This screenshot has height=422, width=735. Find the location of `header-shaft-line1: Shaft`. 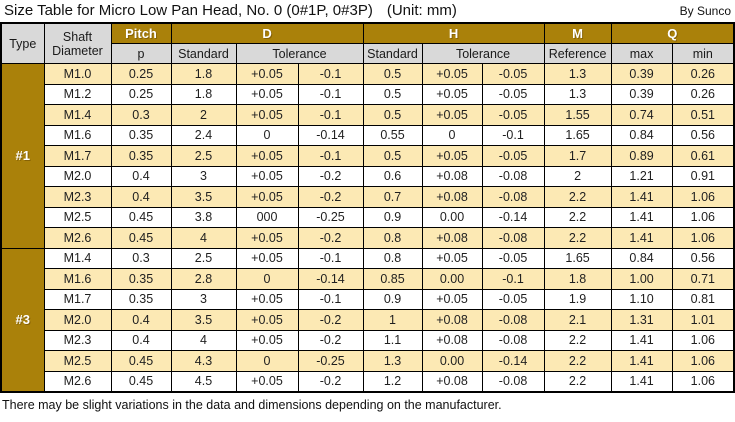

header-shaft-line1: Shaft is located at coordinates (77, 36).